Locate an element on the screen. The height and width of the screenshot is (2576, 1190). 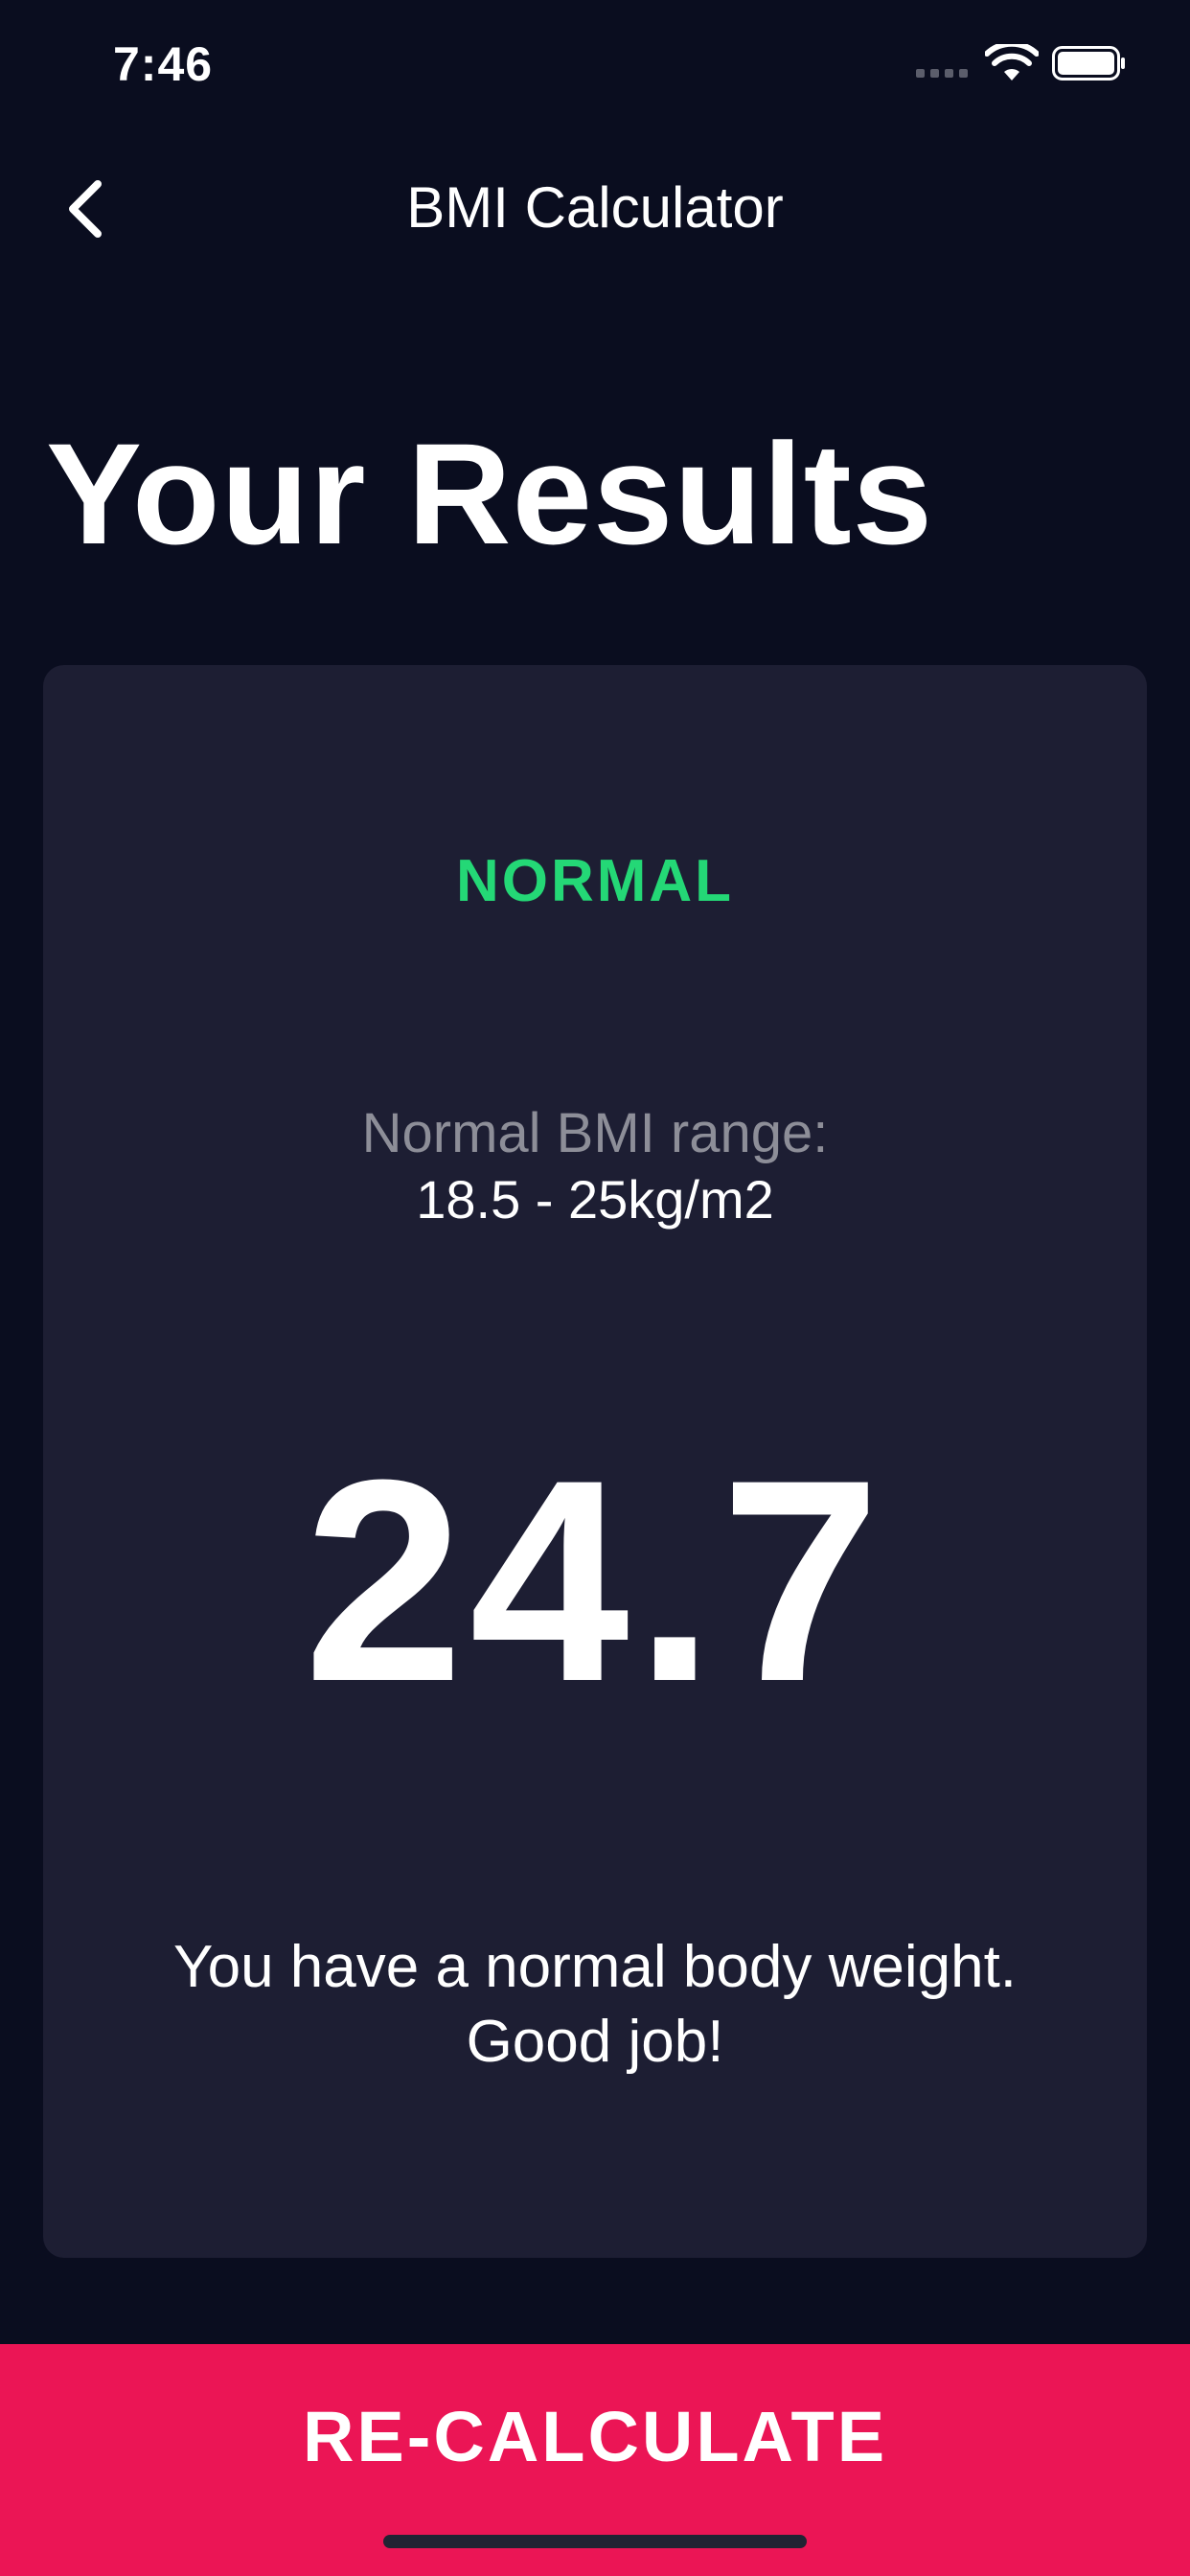
status-bar: 7:46 is located at coordinates (595, 64).